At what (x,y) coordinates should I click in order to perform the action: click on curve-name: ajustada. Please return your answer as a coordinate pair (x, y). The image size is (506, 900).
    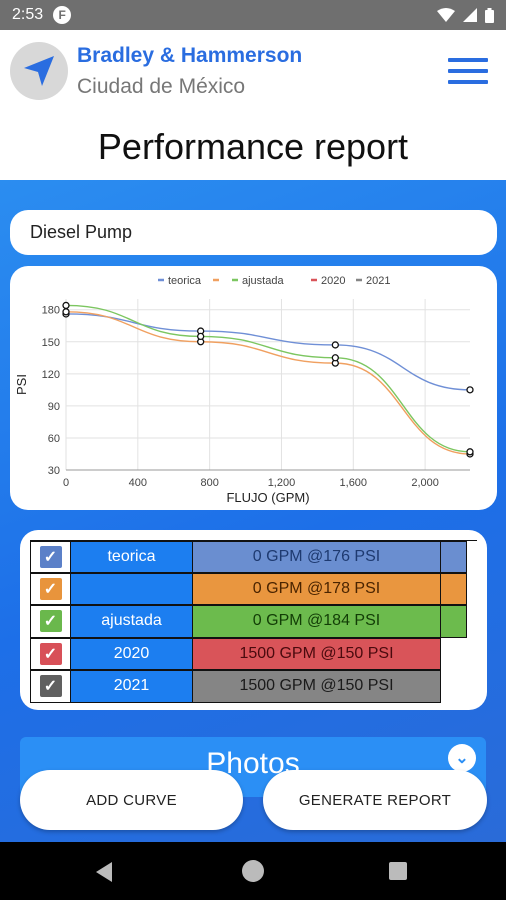
    Looking at the image, I should click on (132, 621).